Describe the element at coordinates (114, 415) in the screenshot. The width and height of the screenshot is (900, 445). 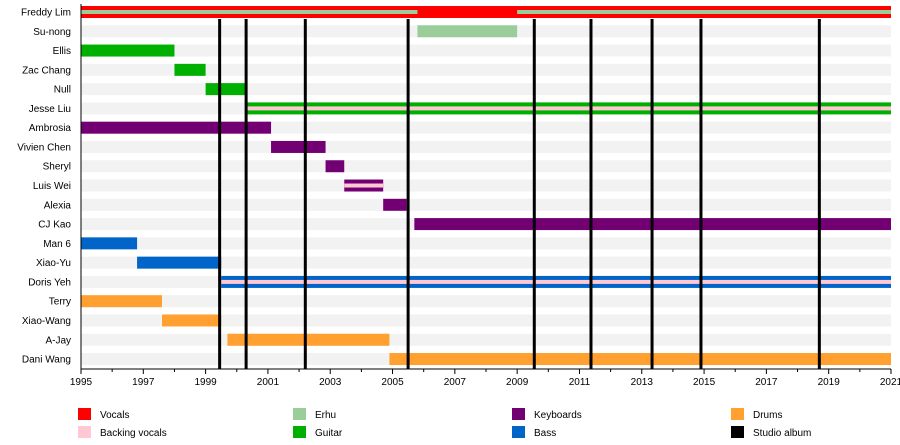
I see `legend-label: Vocals` at that location.